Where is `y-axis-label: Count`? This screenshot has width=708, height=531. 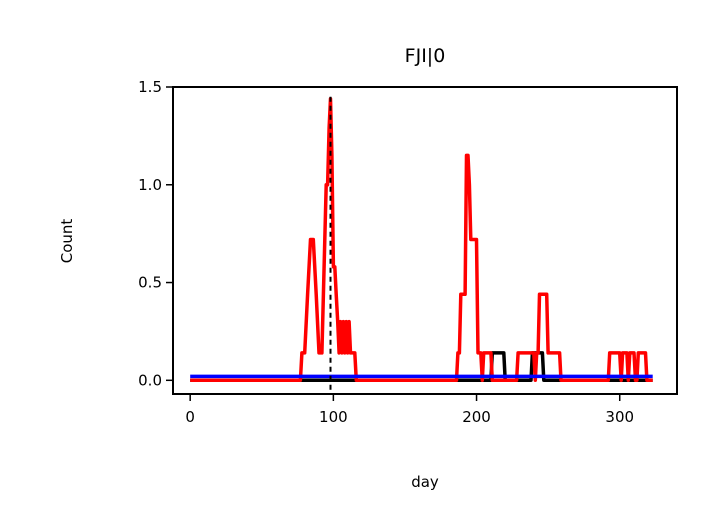
y-axis-label: Count is located at coordinates (67, 241).